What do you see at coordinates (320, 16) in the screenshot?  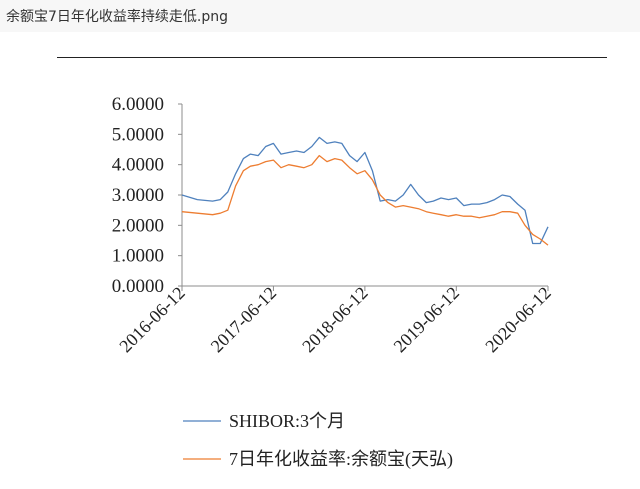 I see `image-title-bar: 余额宝7日年化收益率持续走低.png` at bounding box center [320, 16].